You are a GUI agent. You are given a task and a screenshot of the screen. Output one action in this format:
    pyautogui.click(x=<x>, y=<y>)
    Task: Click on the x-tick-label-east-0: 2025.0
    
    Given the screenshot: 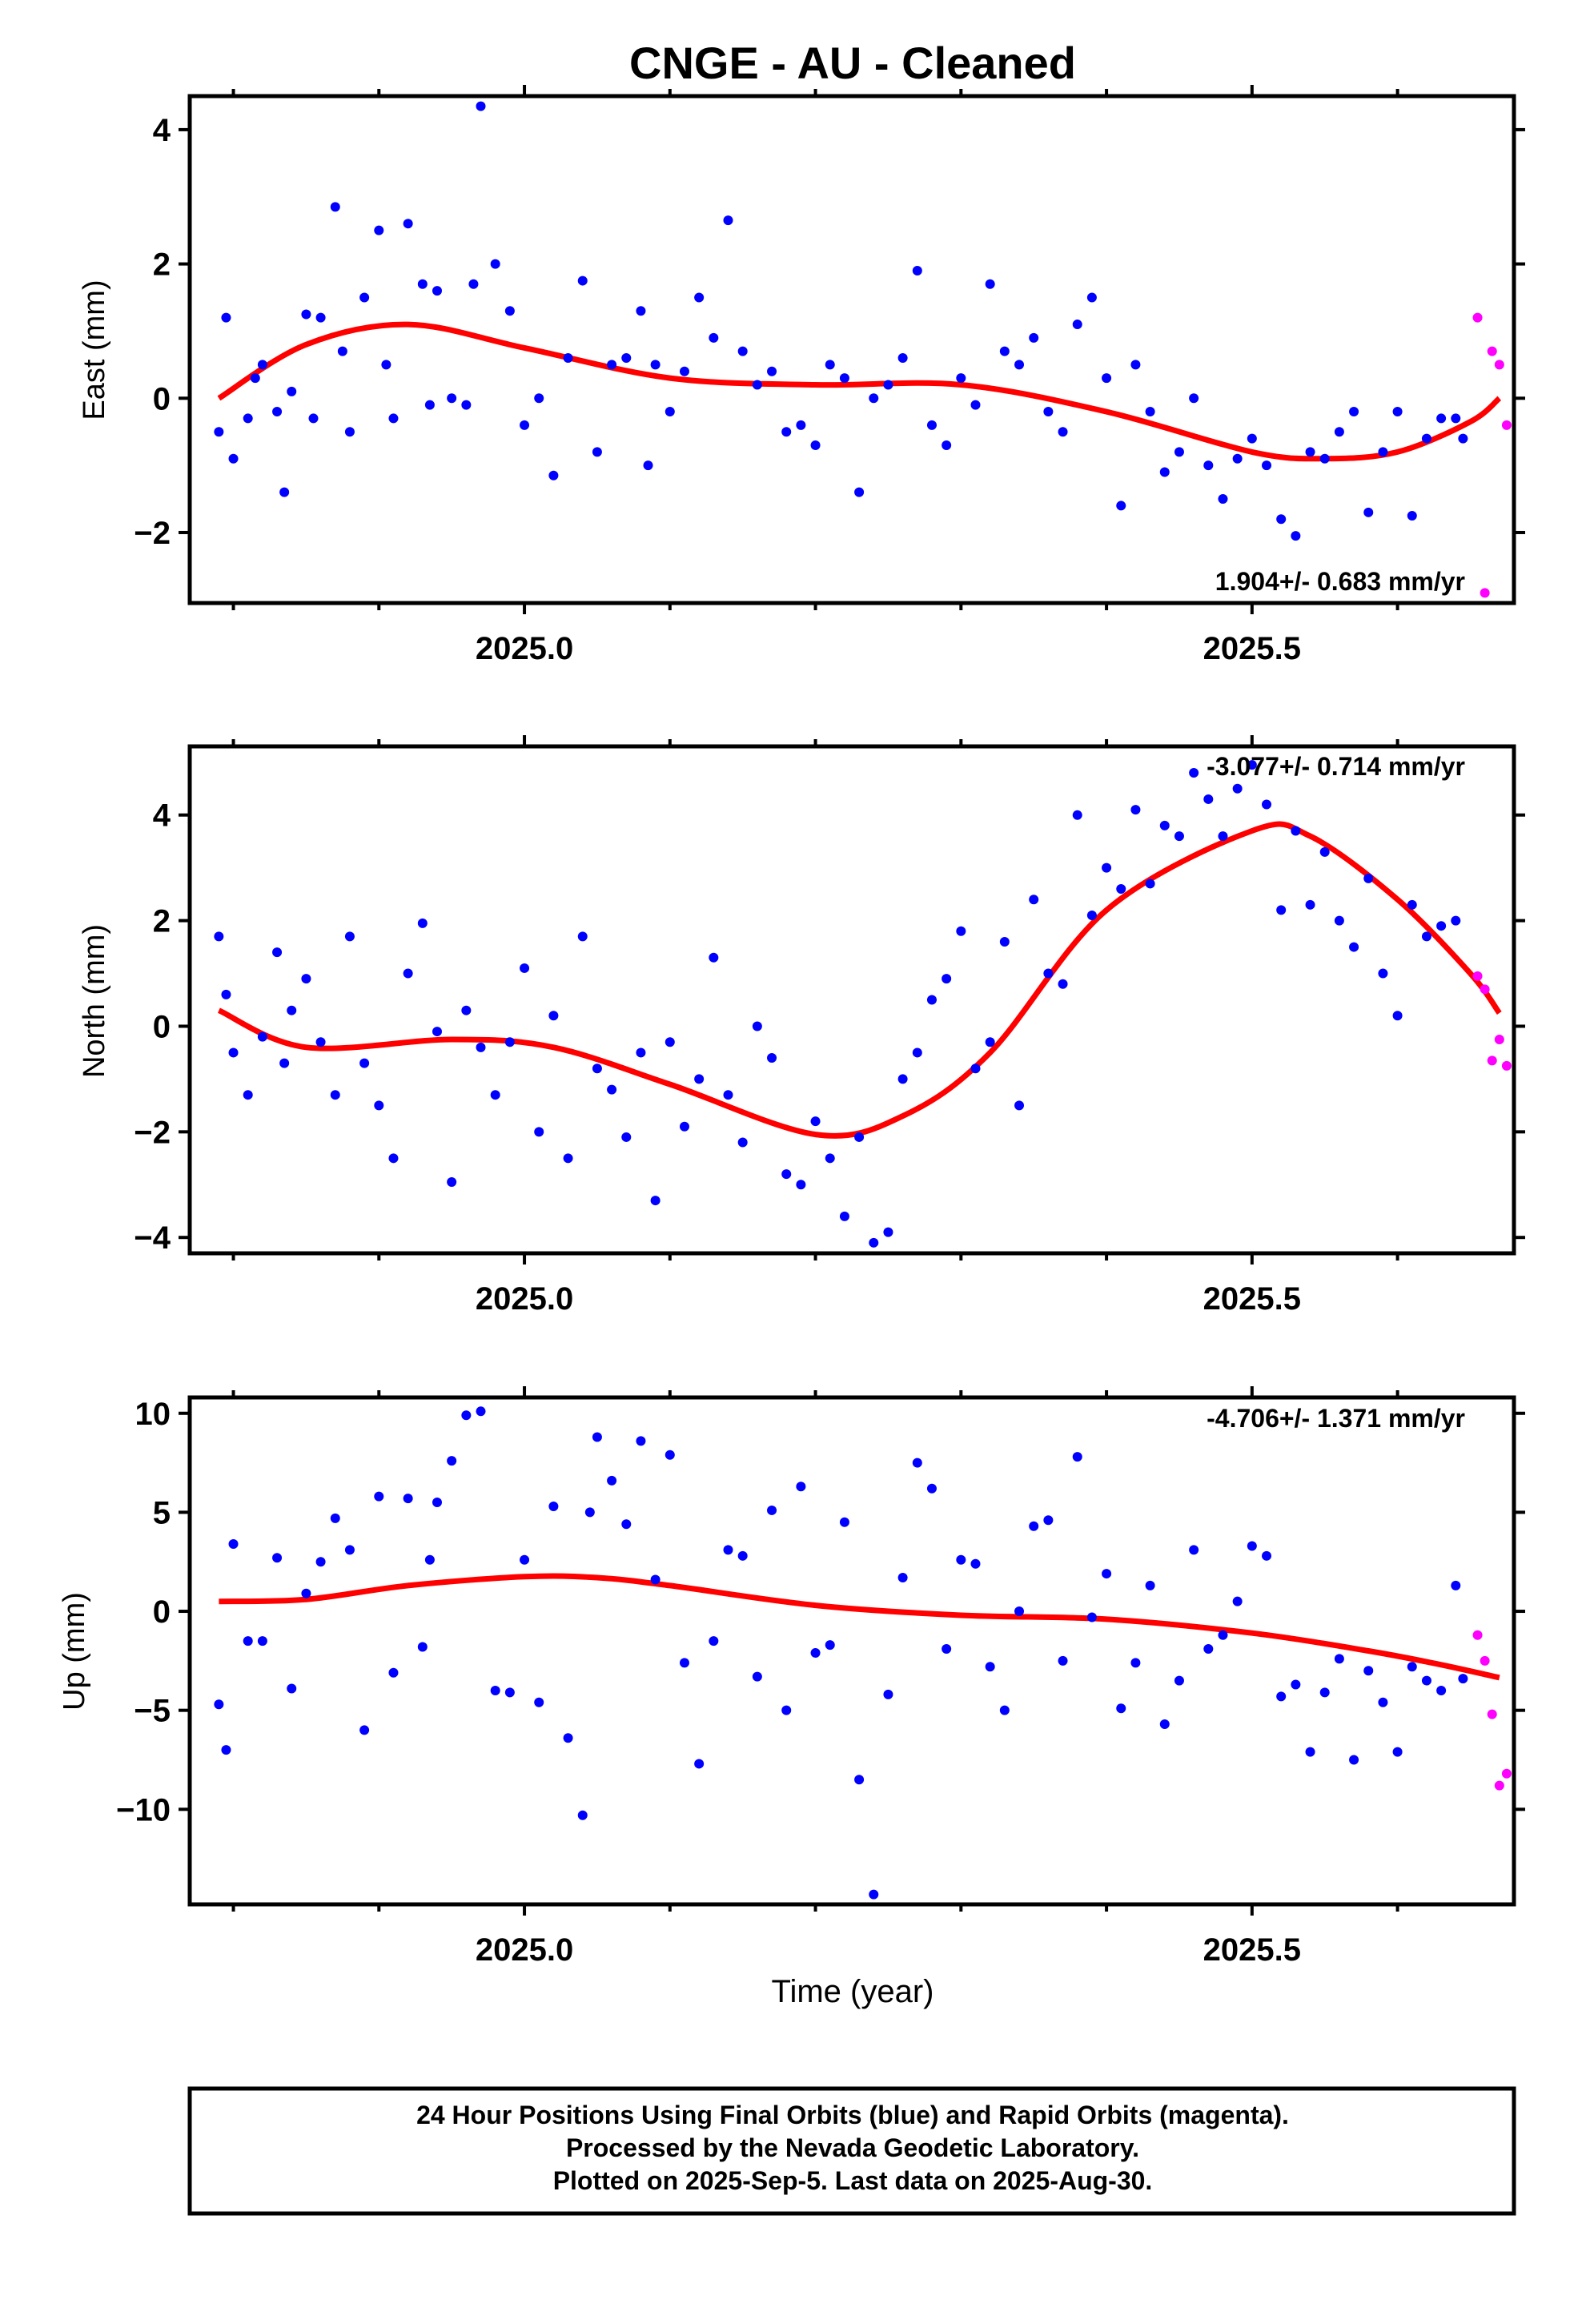 What is the action you would take?
    pyautogui.click(x=524, y=648)
    